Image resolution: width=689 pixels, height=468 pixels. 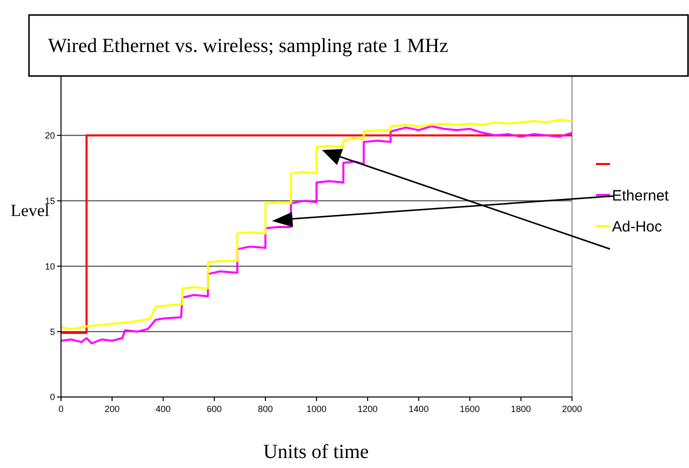 What do you see at coordinates (49, 135) in the screenshot?
I see `y-tick-label: 20` at bounding box center [49, 135].